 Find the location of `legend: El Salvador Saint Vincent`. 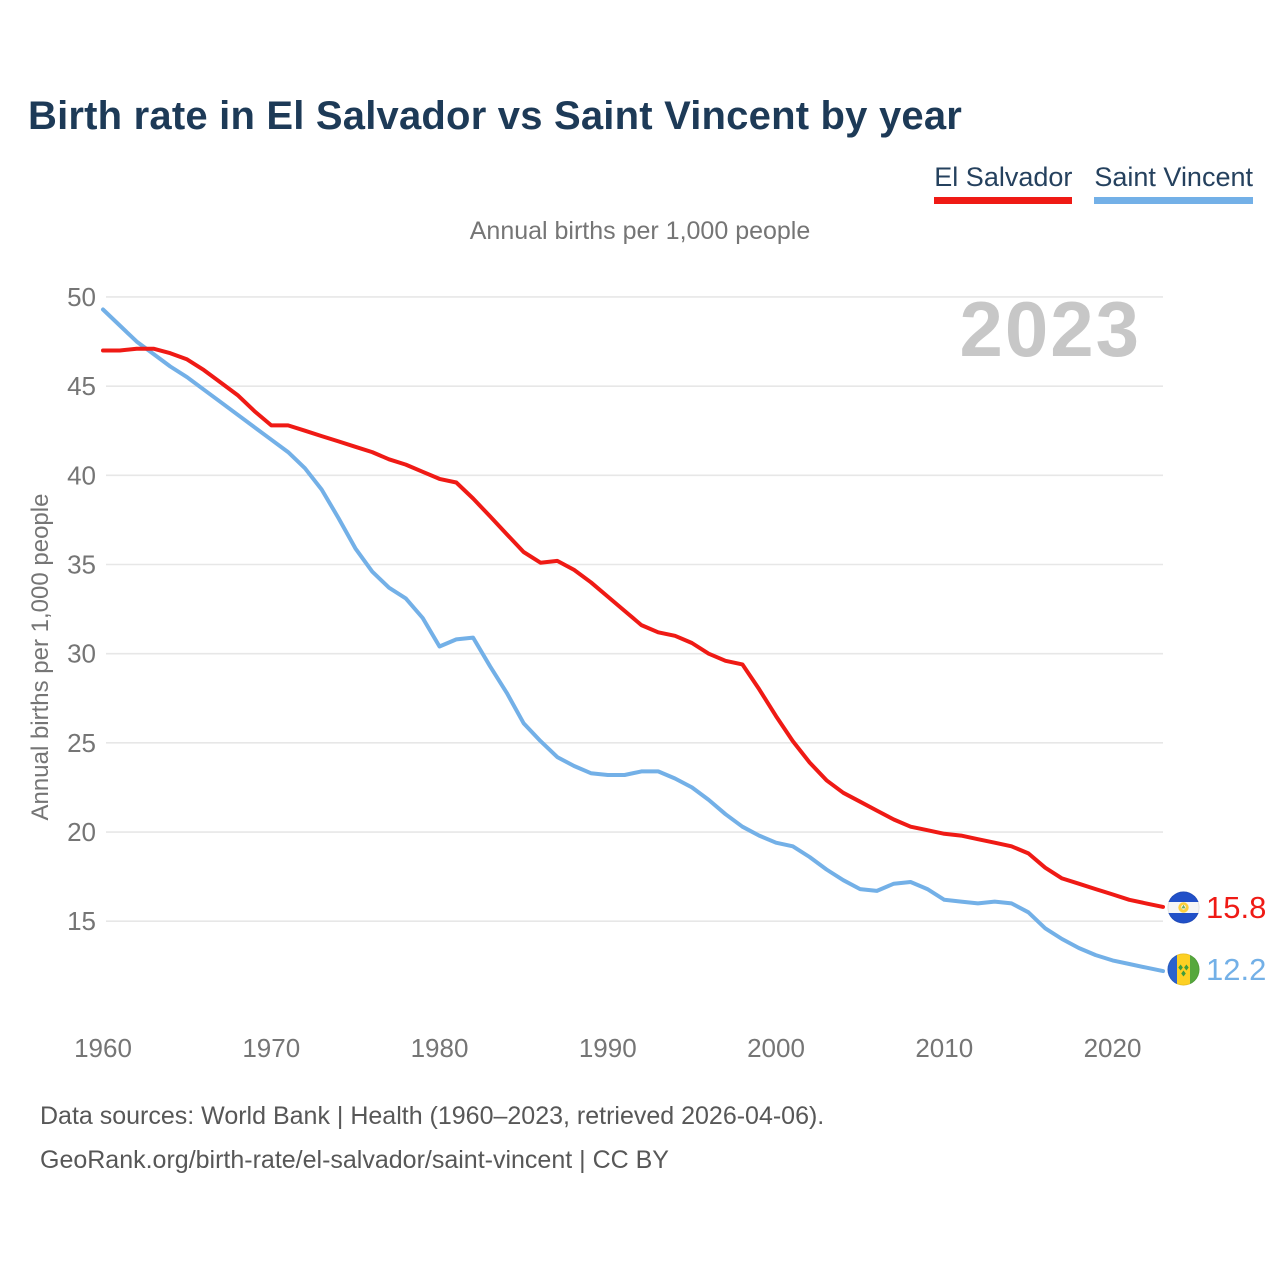

legend: El Salvador Saint Vincent is located at coordinates (1093, 183).